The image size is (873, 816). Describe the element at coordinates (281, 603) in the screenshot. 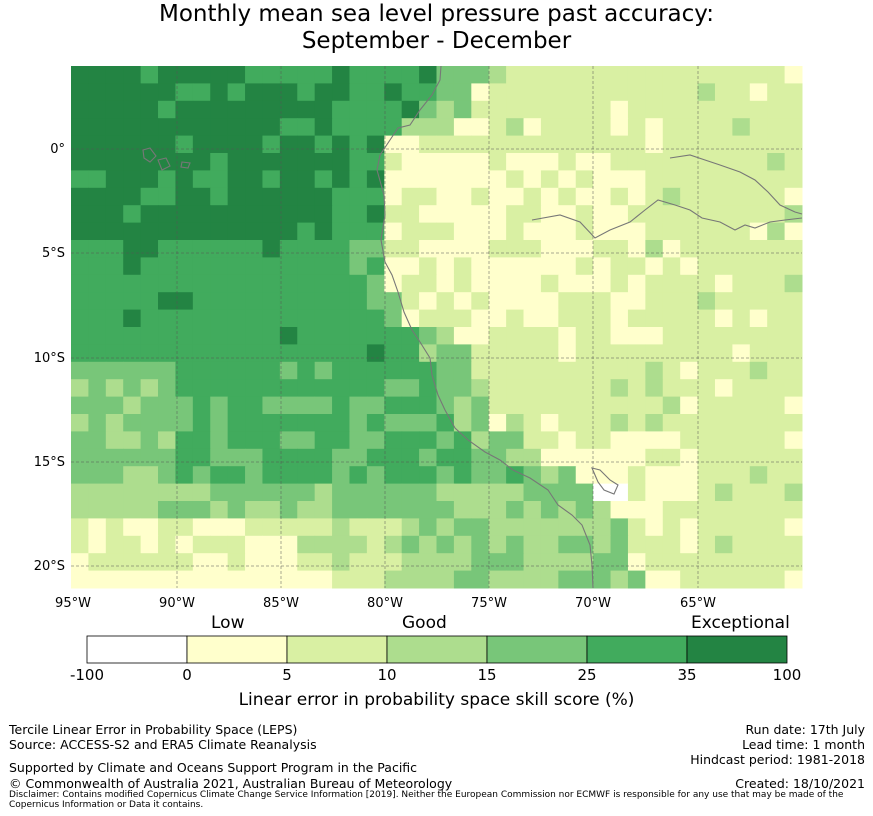

I see `lon-label-85w: 85°W` at that location.